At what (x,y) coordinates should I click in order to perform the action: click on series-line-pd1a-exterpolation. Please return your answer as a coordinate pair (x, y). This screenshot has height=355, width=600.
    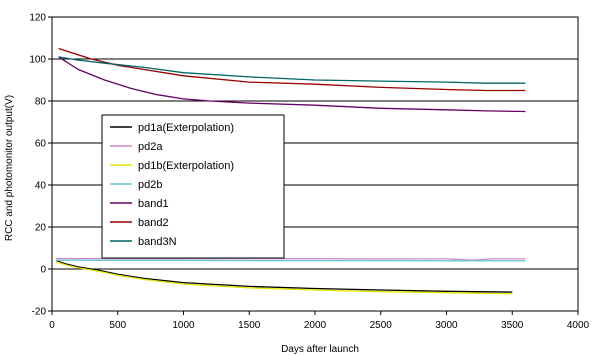
    Looking at the image, I should click on (284, 276).